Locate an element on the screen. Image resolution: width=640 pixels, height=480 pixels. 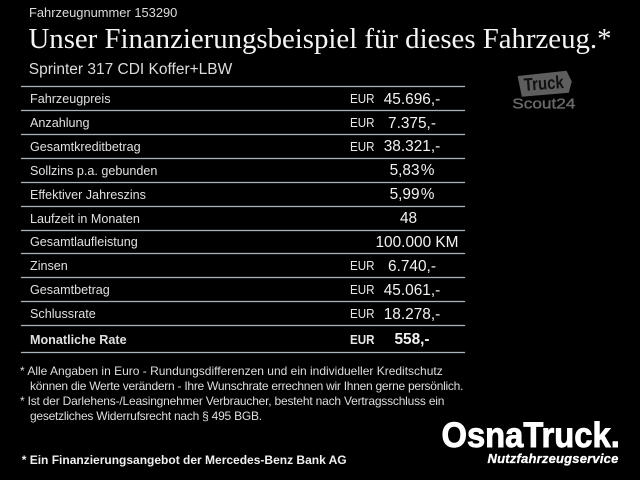
svg-text: Truck is located at coordinates (544, 83).